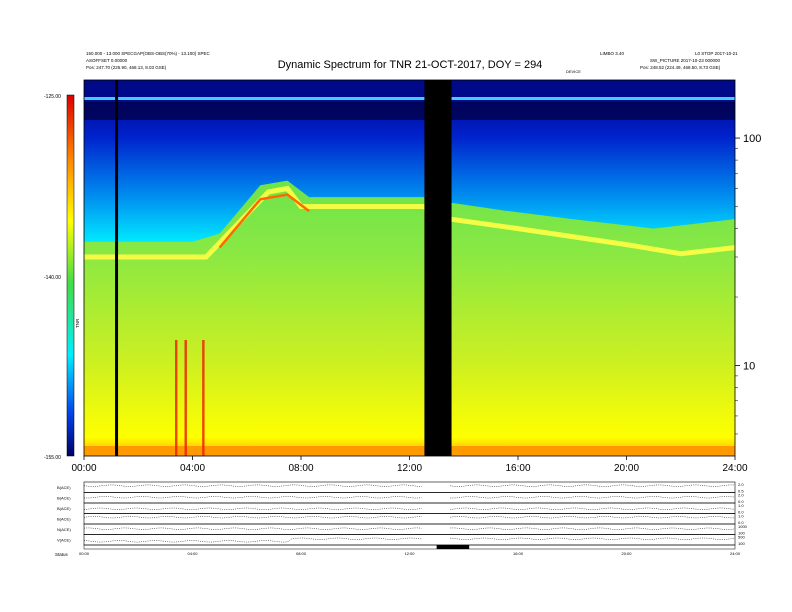  Describe the element at coordinates (126, 67) in the screenshot. I see `header-left-3: Pos: 247.70 (225.90, 468.13, 8.03 GSE)` at that location.